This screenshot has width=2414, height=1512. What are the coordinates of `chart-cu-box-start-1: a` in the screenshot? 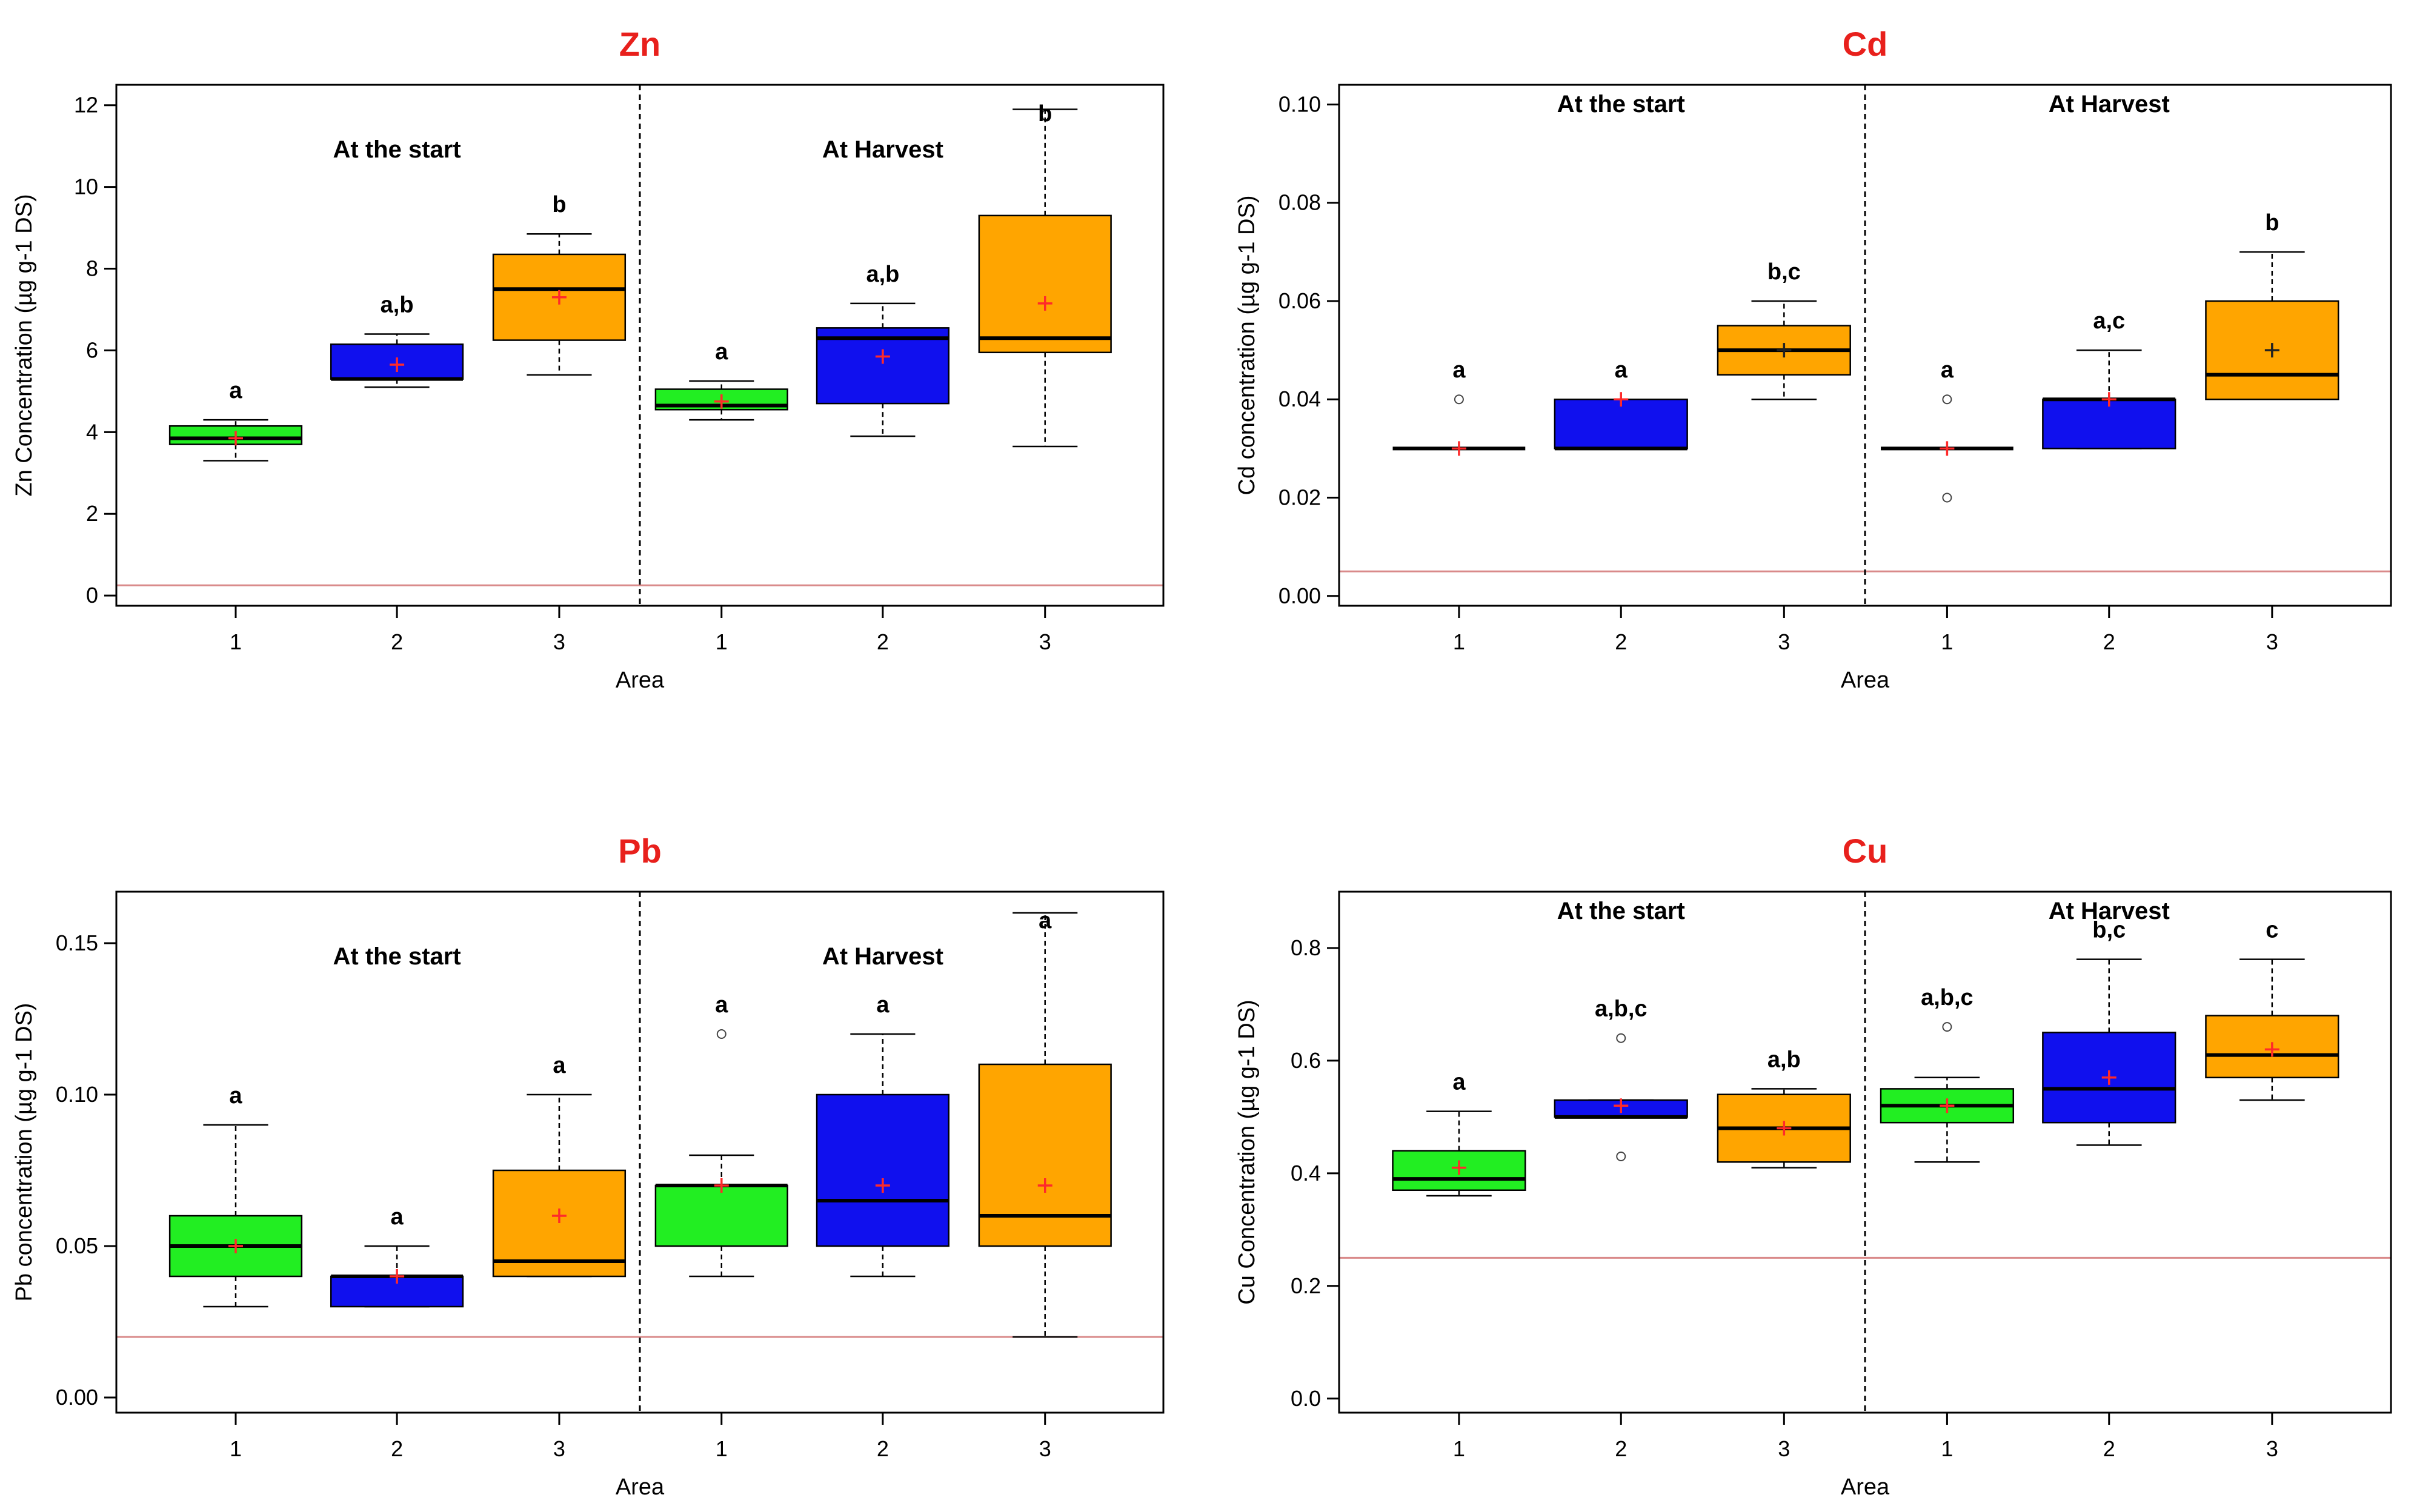 It's located at (1459, 1133).